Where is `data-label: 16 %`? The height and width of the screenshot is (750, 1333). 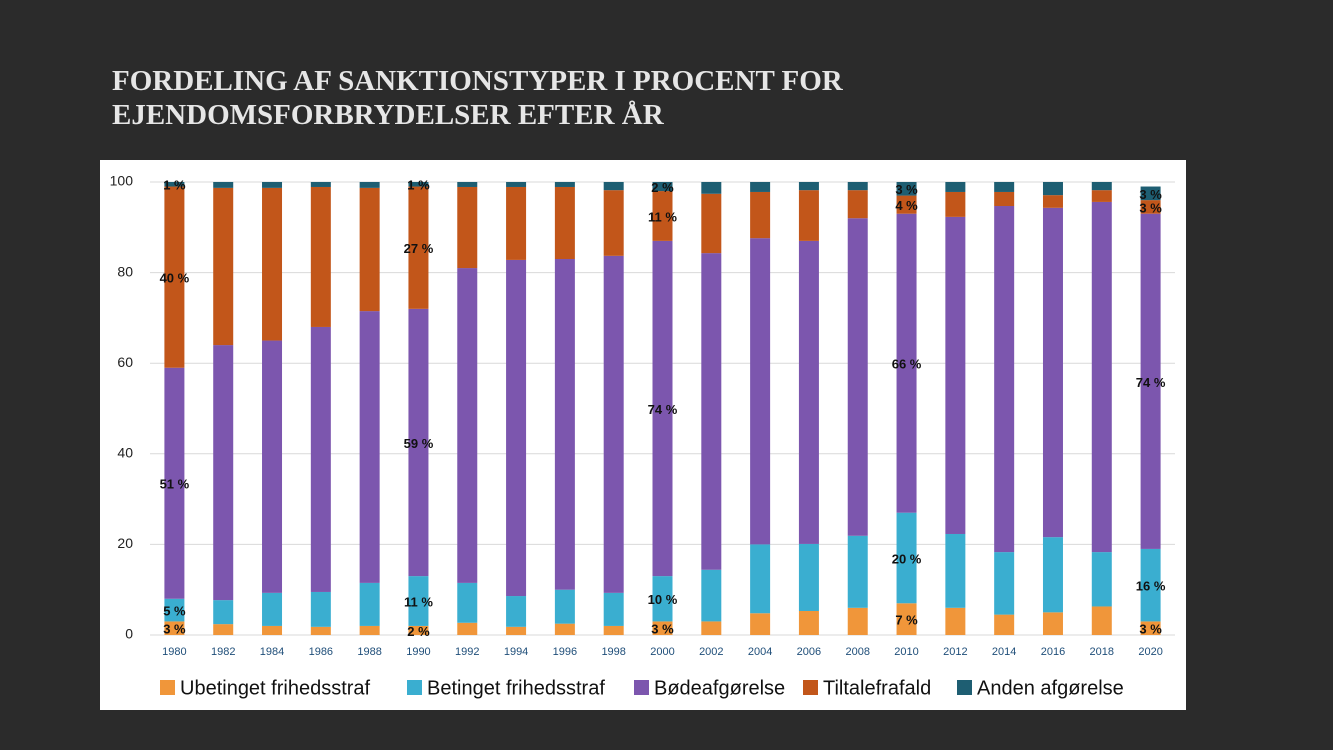 data-label: 16 % is located at coordinates (1151, 586).